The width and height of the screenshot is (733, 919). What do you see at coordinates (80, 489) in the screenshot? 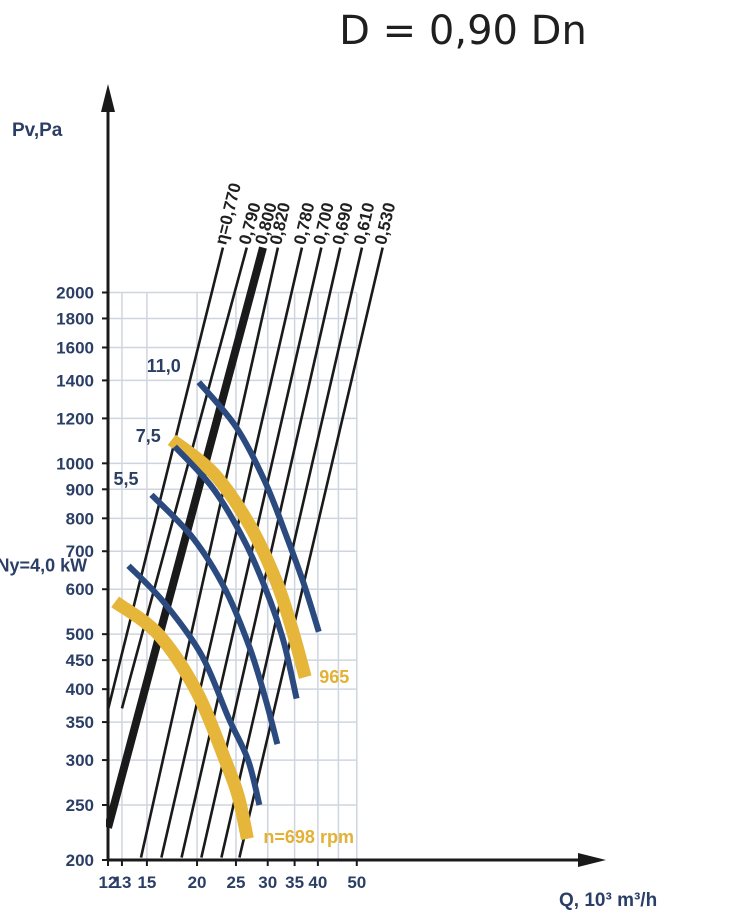
I see `y-tick-label: 900` at bounding box center [80, 489].